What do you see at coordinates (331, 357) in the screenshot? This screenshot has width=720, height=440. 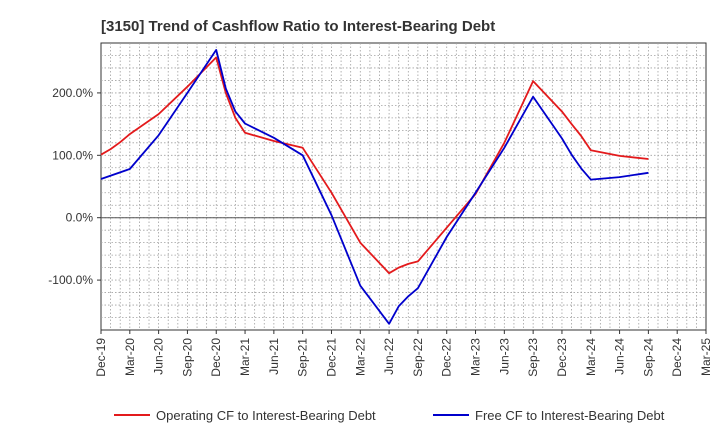 I see `x-tick-label: Dec-21` at bounding box center [331, 357].